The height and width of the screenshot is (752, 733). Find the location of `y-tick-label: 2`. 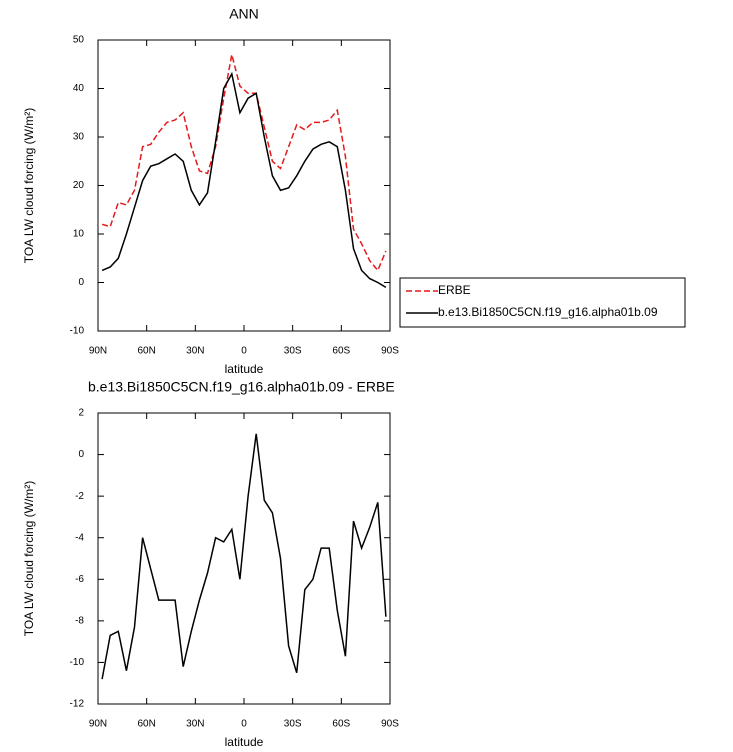

y-tick-label: 2 is located at coordinates (81, 413).